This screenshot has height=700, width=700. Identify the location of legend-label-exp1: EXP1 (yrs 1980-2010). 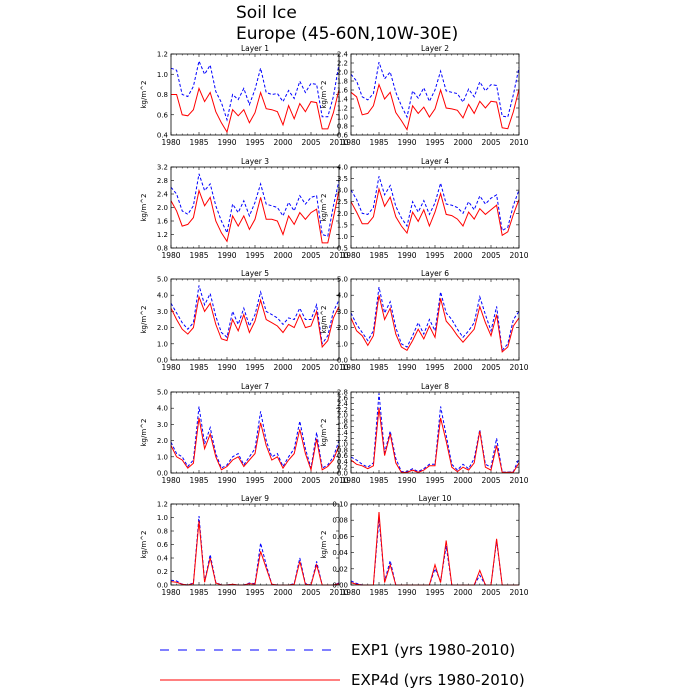
(433, 650).